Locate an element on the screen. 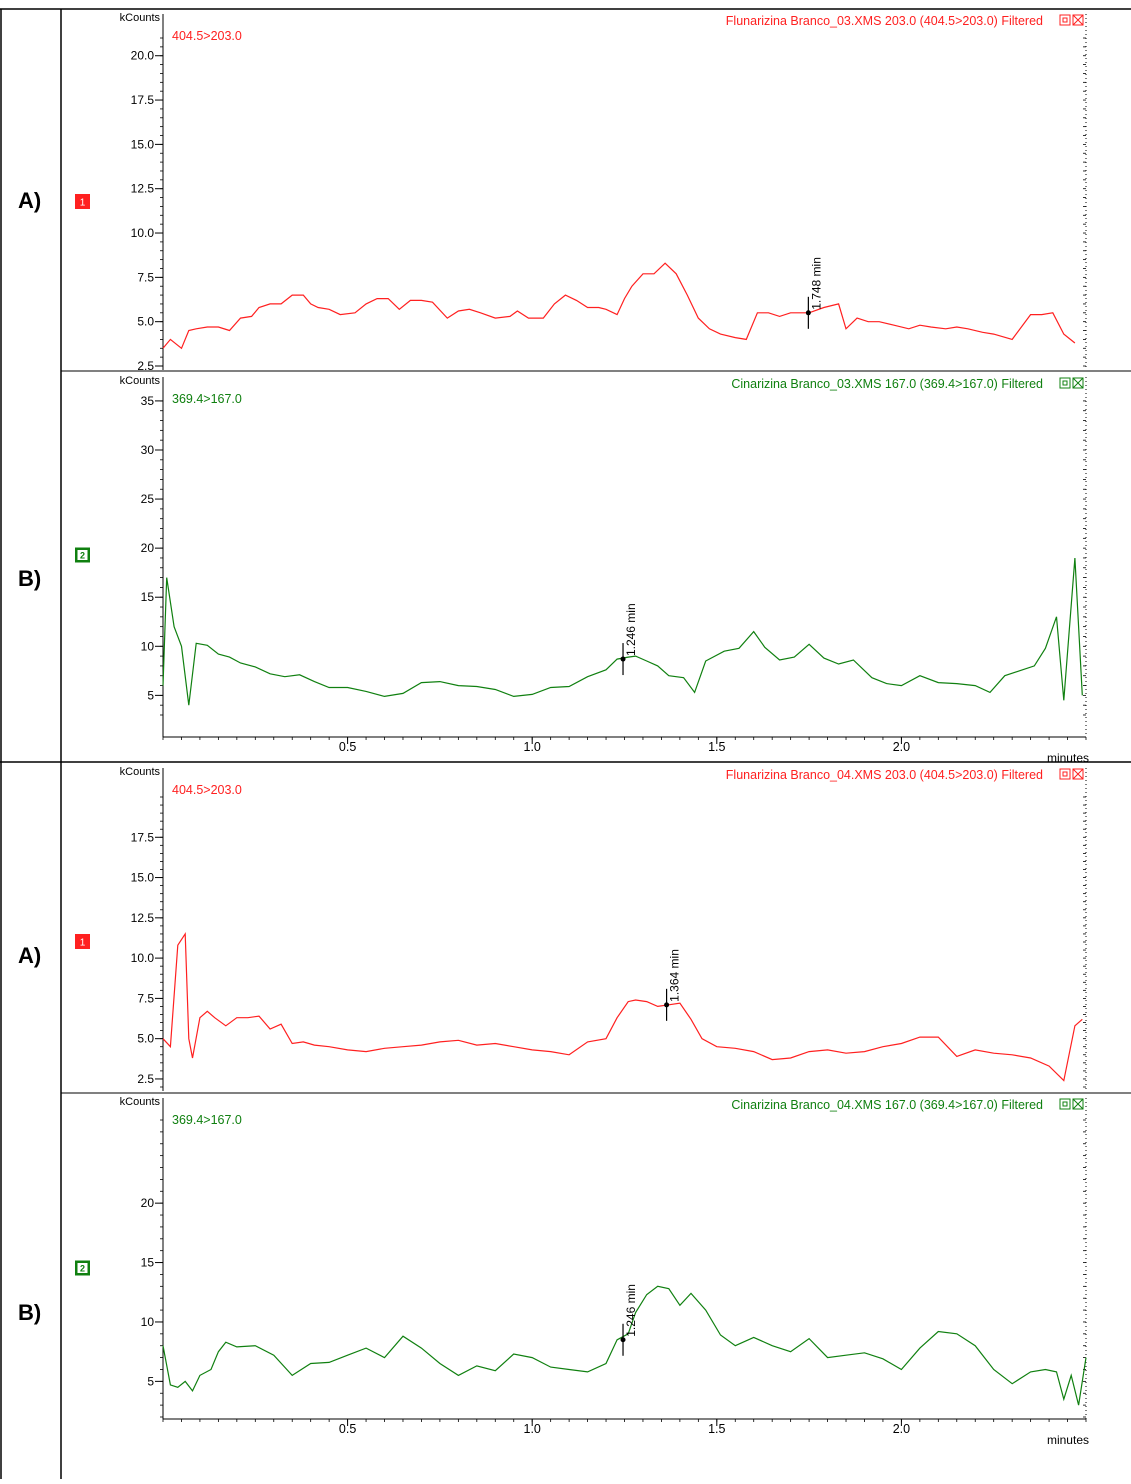  y-tick-label: 25 is located at coordinates (148, 499).